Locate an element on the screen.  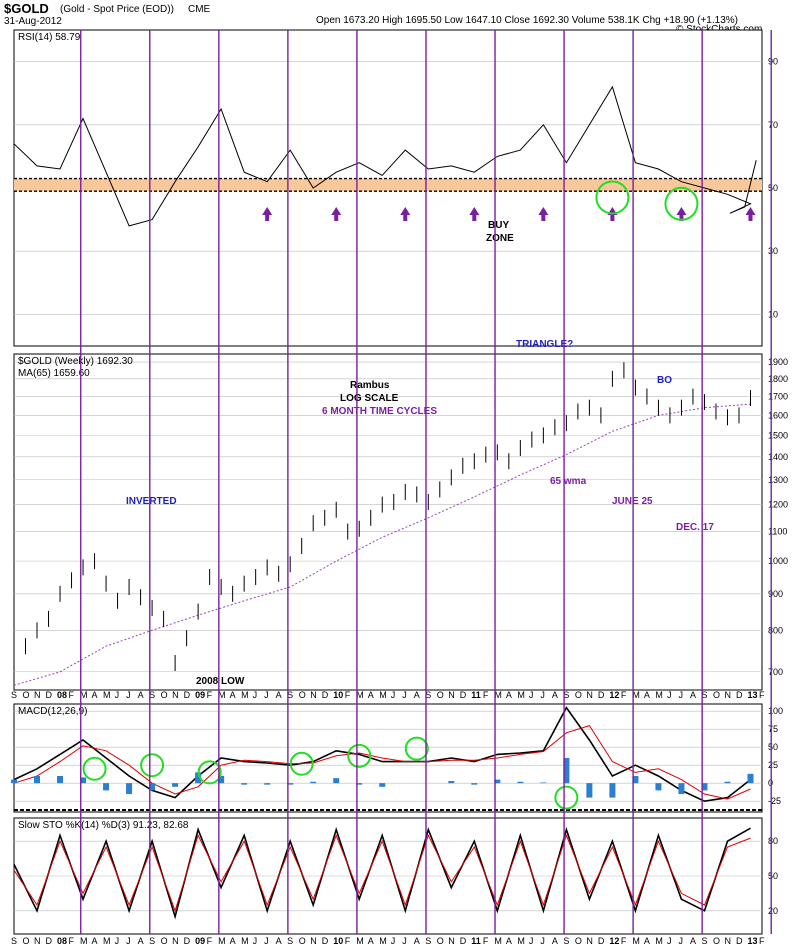
buy-zone-label: BUY is located at coordinates (498, 225).